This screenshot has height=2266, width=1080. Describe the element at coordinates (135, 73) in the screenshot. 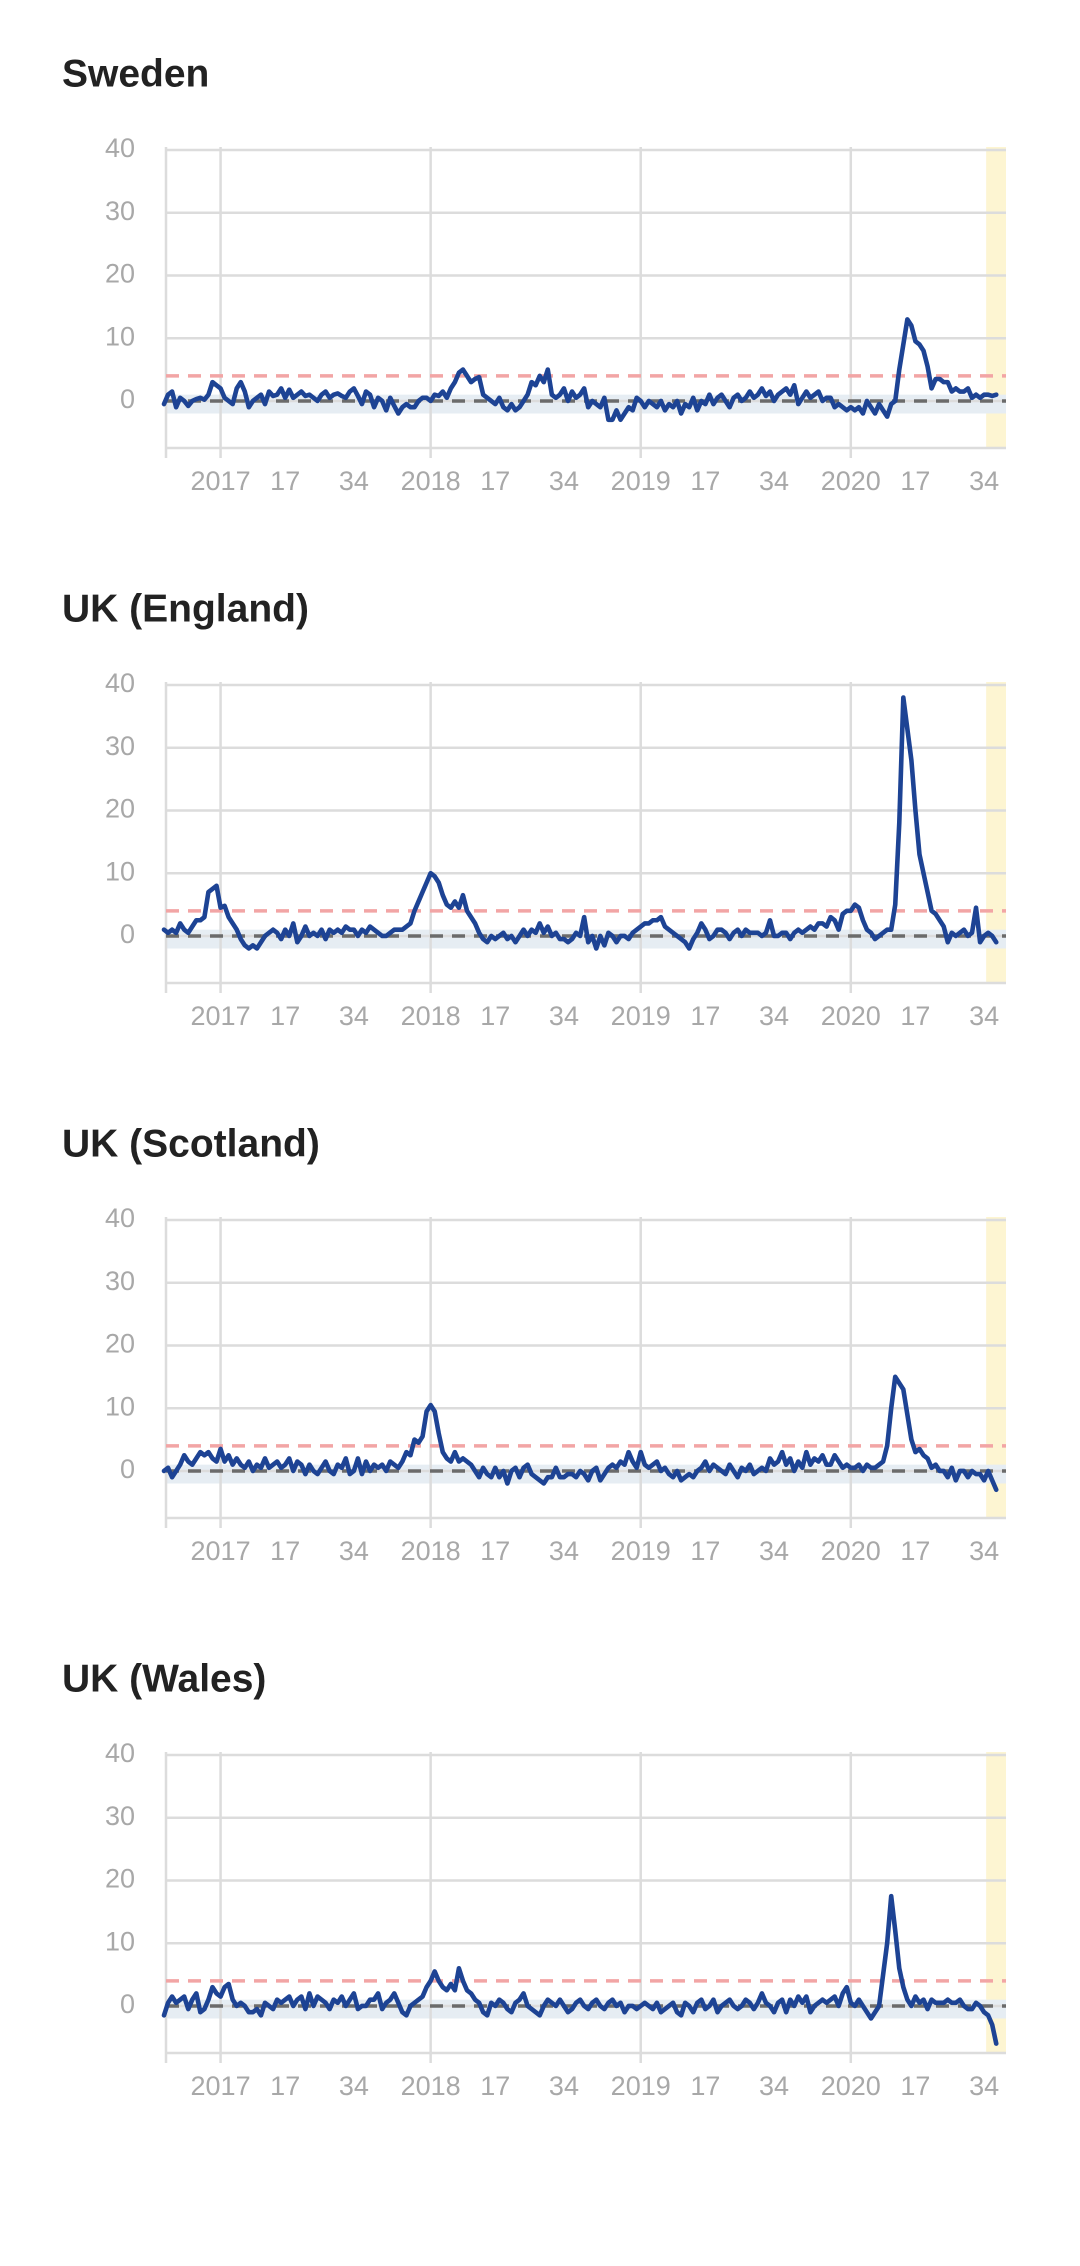

I see `chart-title: Sweden` at that location.